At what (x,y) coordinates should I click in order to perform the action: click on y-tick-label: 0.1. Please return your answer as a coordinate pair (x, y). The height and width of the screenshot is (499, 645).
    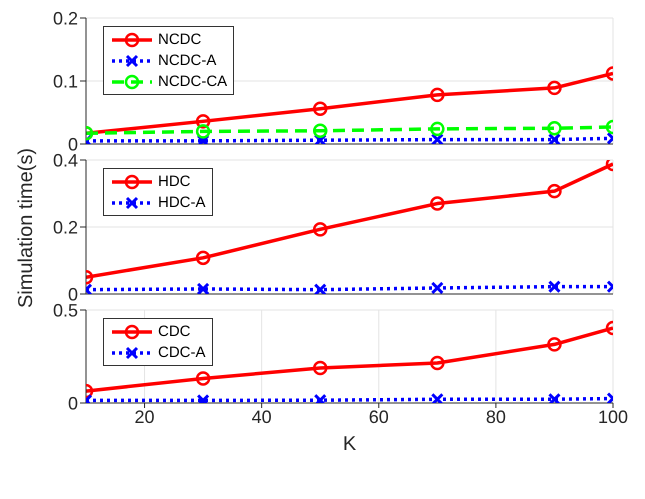
    Looking at the image, I should click on (65, 81).